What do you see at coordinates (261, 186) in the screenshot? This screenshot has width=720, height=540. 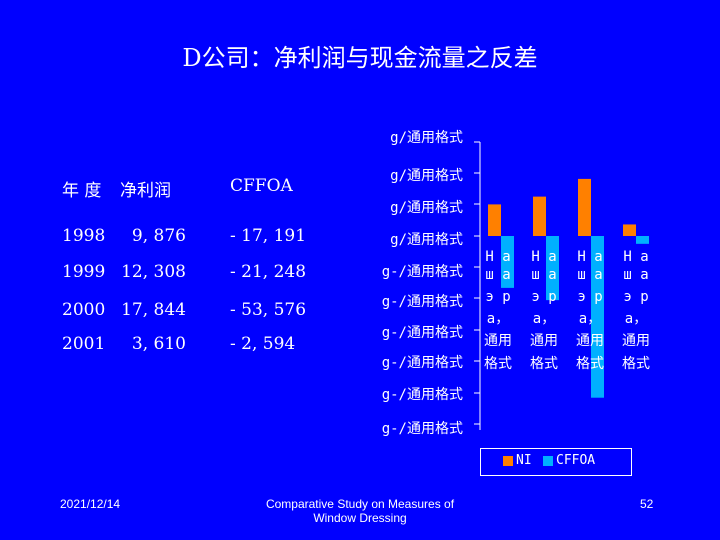 I see `table-header-cffoa: CFFOA` at bounding box center [261, 186].